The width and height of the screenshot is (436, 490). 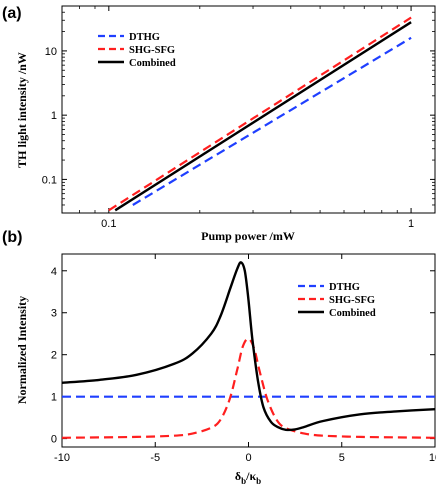 I want to click on x-tick-label: 0.1, so click(x=108, y=224).